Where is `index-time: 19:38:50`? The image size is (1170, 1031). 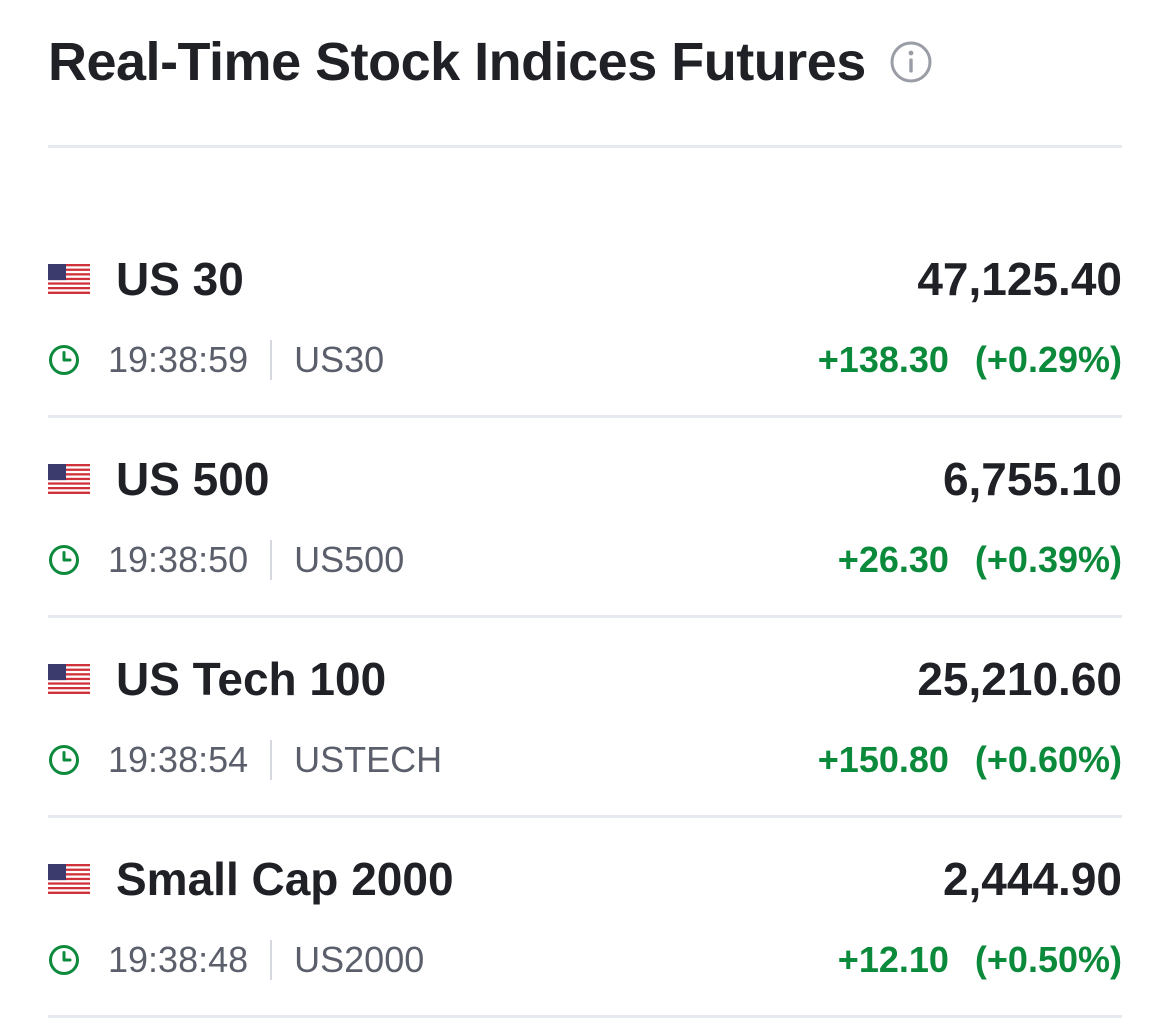
index-time: 19:38:50 is located at coordinates (178, 559).